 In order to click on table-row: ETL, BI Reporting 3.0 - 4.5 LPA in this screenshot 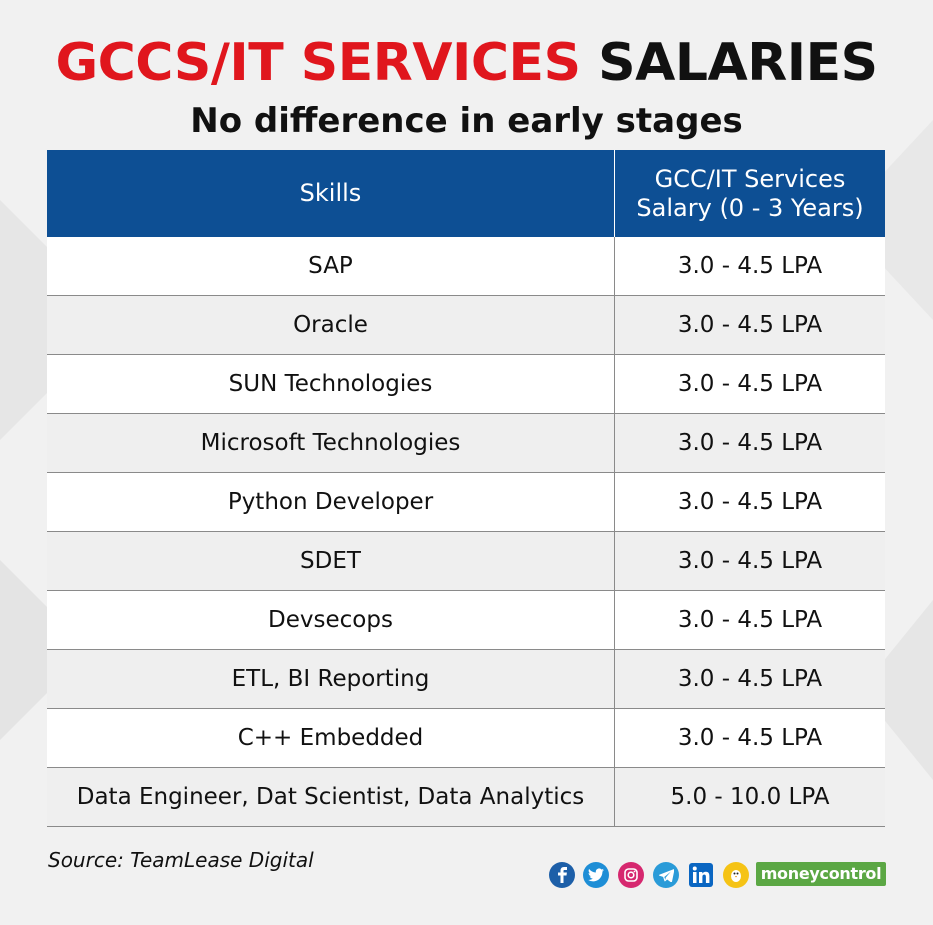, I will do `click(466, 679)`.